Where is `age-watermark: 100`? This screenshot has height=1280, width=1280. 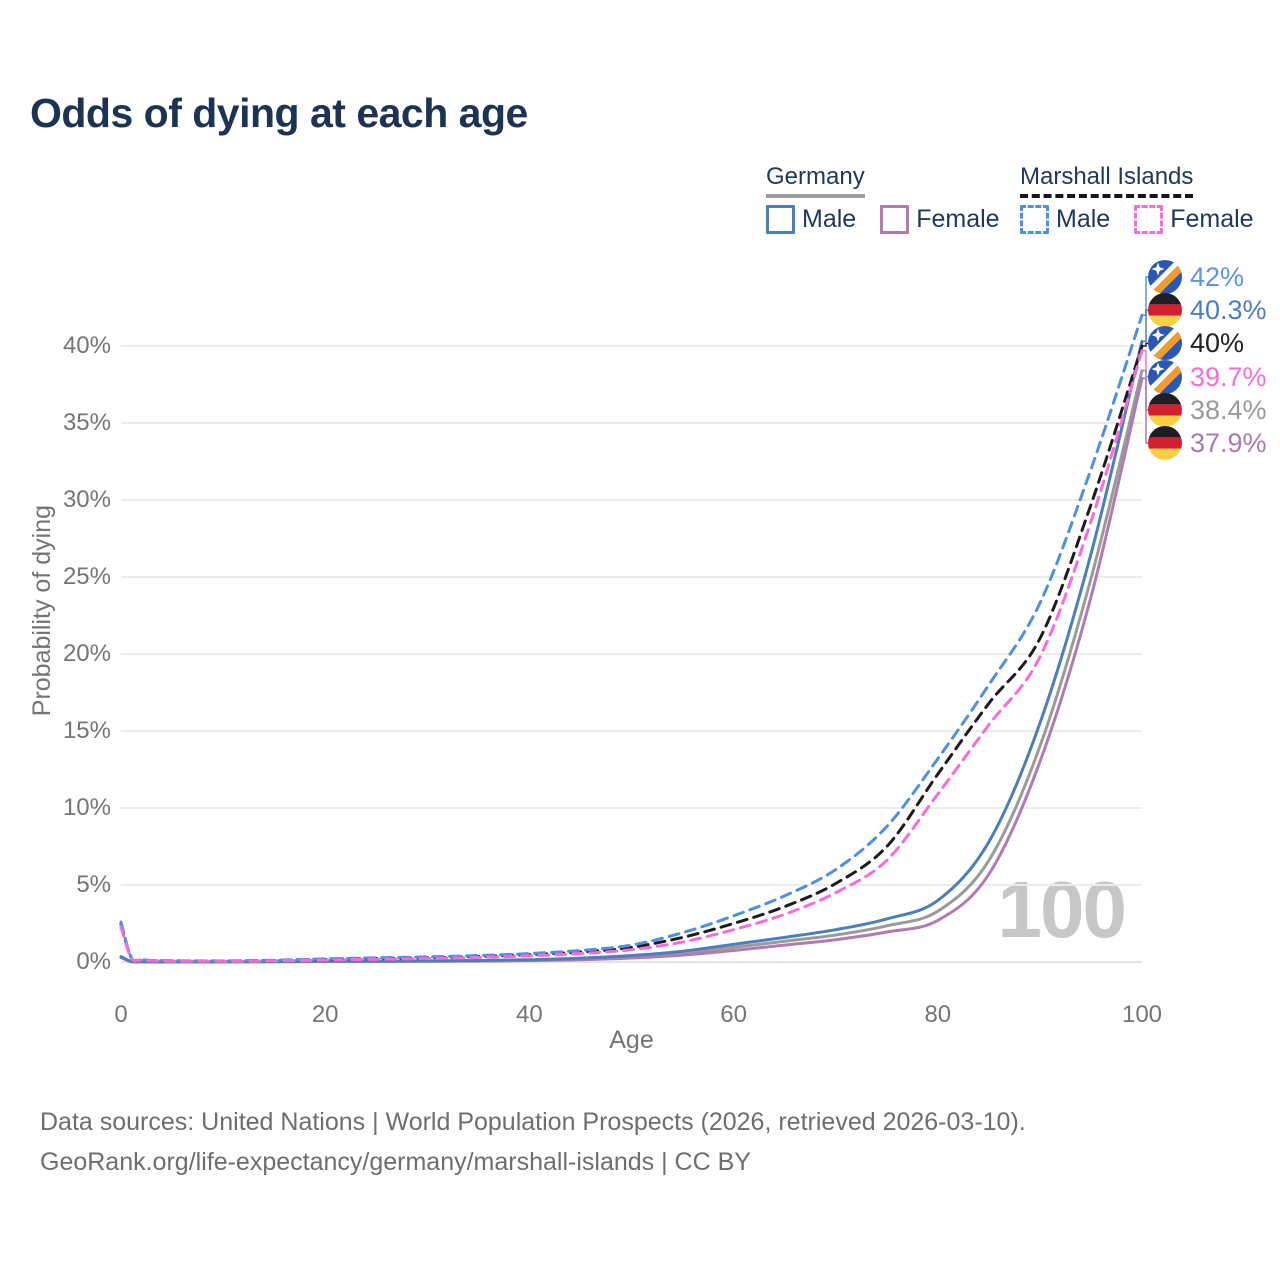
age-watermark: 100 is located at coordinates (1062, 909).